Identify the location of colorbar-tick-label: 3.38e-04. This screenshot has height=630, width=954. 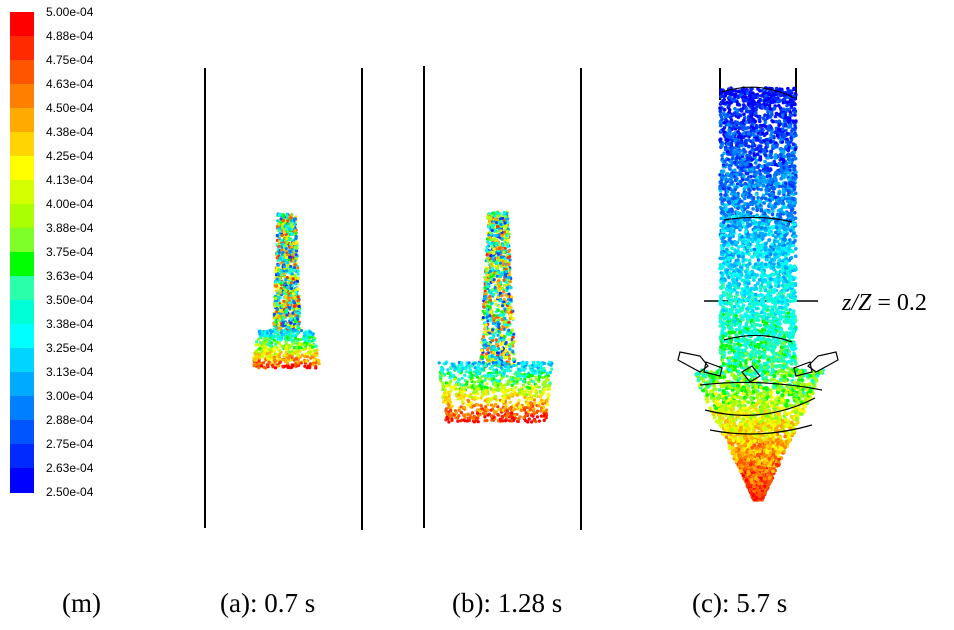
(70, 324).